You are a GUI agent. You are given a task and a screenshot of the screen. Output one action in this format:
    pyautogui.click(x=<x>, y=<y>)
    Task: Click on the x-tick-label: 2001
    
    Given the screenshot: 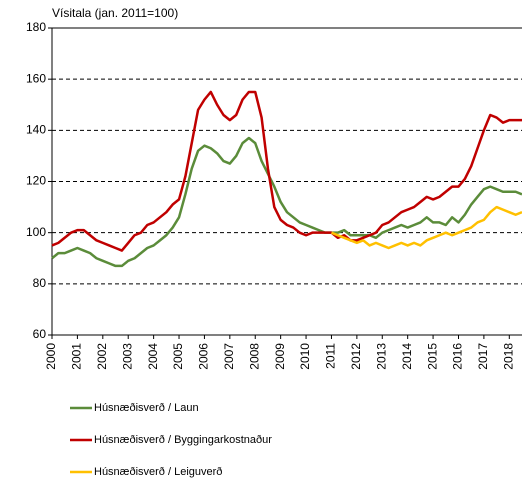 What is the action you would take?
    pyautogui.click(x=77, y=356)
    